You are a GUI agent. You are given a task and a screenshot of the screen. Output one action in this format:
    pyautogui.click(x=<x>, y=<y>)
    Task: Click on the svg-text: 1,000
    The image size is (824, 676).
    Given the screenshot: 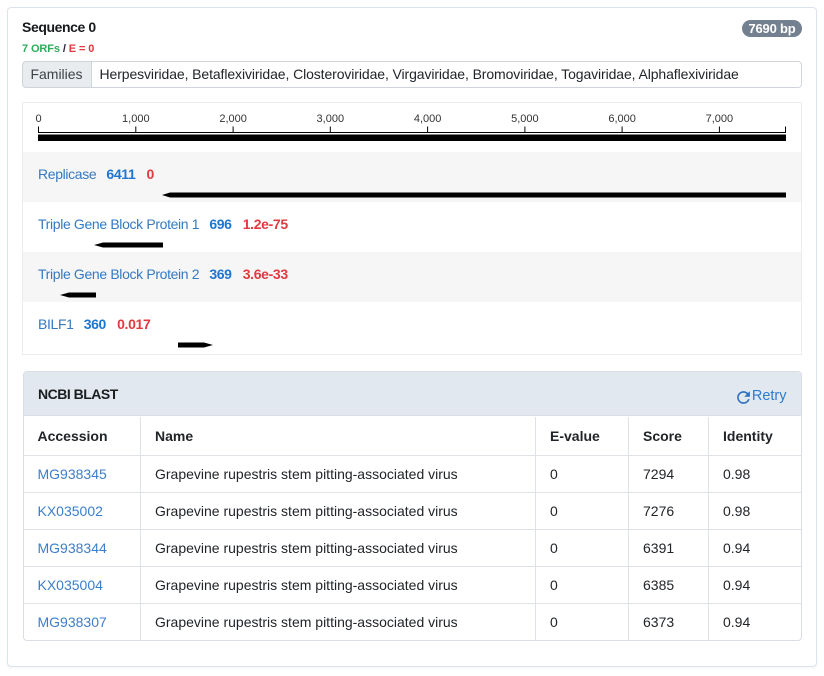 What is the action you would take?
    pyautogui.click(x=136, y=119)
    